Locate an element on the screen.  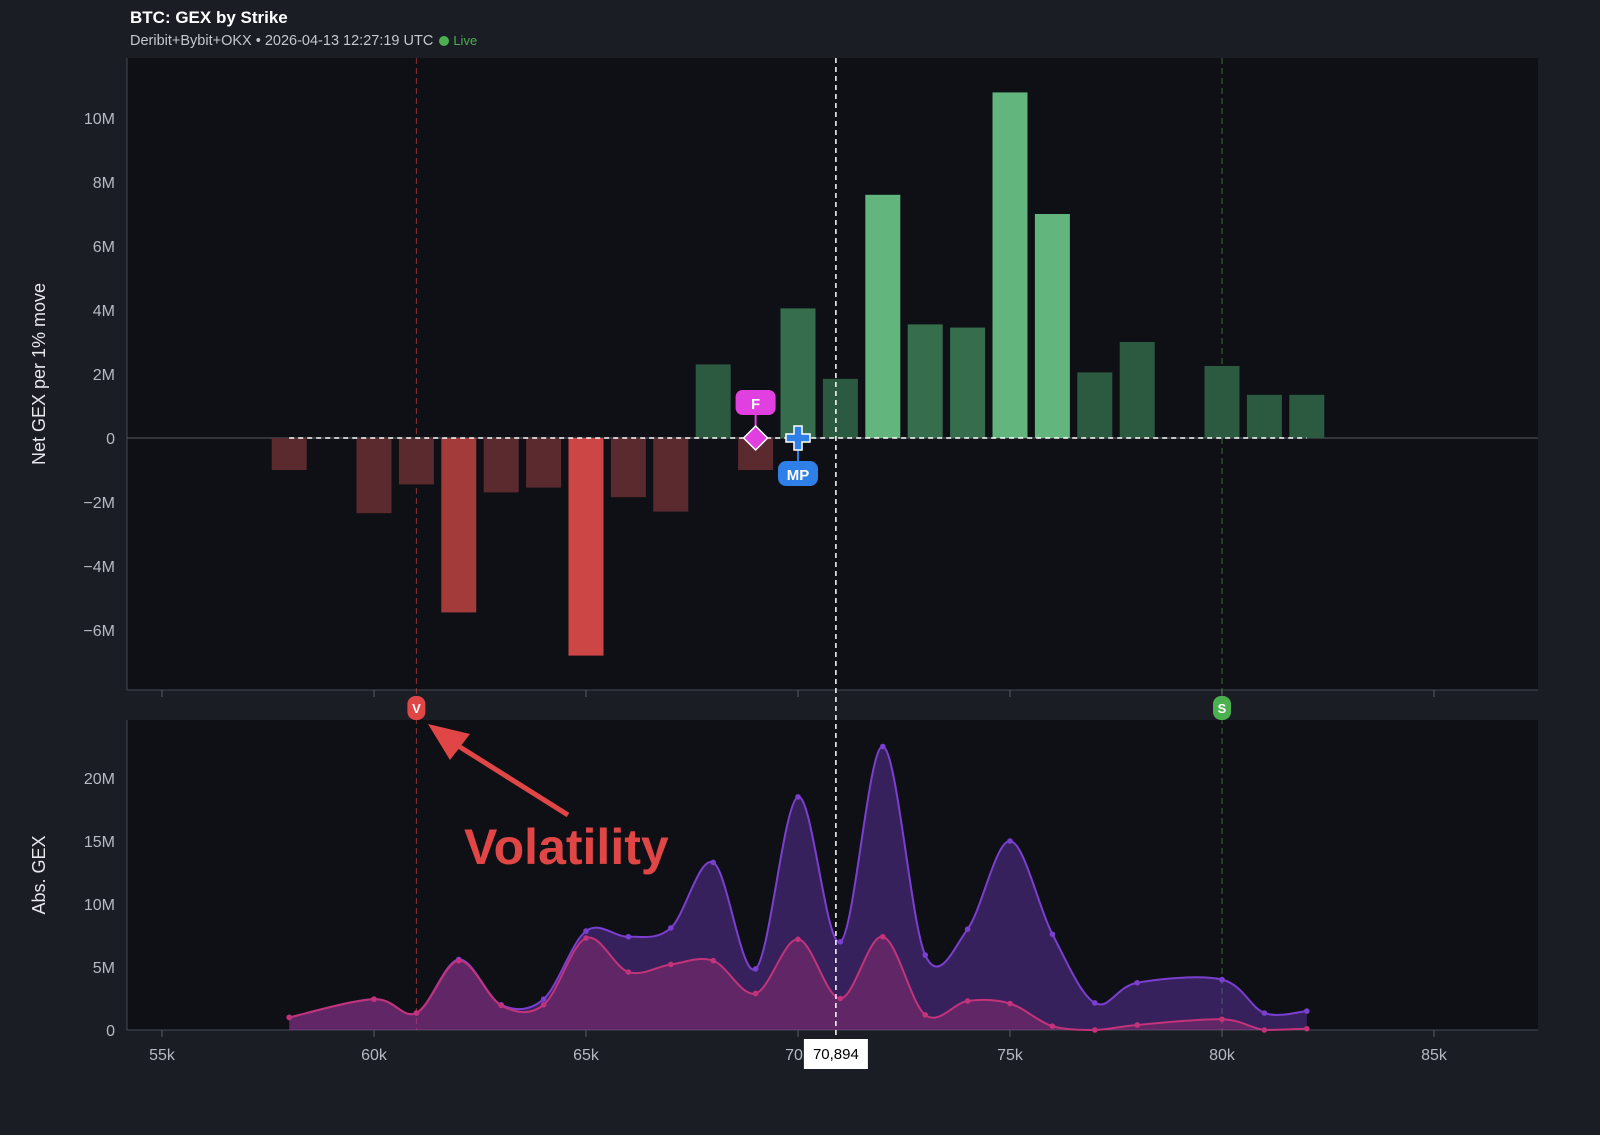
max-pain-label: MP is located at coordinates (798, 475).